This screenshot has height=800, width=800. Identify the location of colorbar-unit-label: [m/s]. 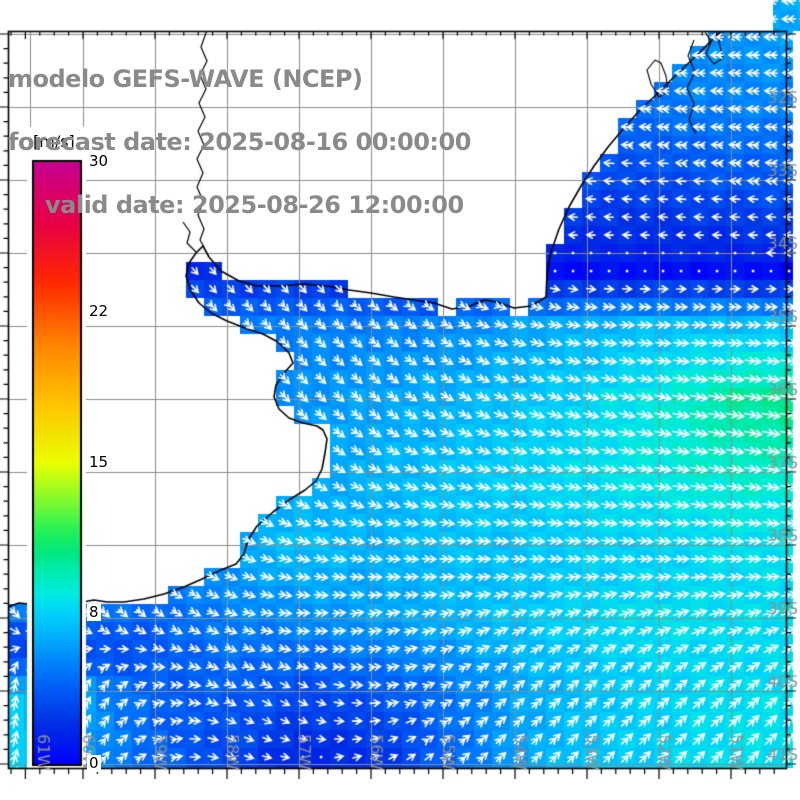
(54, 141).